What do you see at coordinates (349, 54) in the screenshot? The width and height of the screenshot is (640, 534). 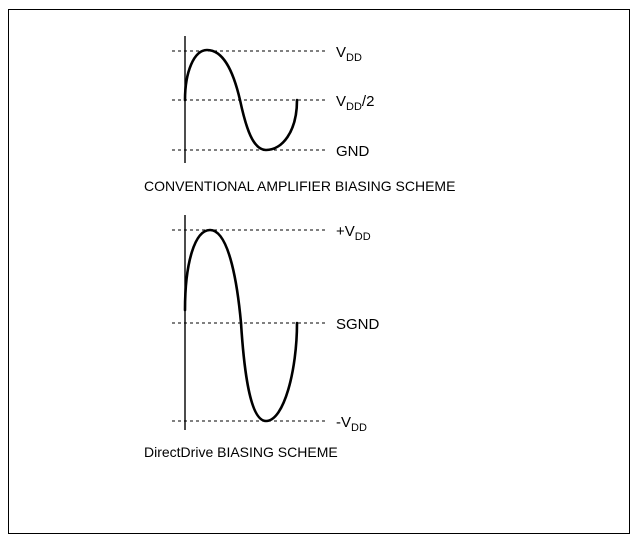 I see `conventional-vdd-label: VDD` at bounding box center [349, 54].